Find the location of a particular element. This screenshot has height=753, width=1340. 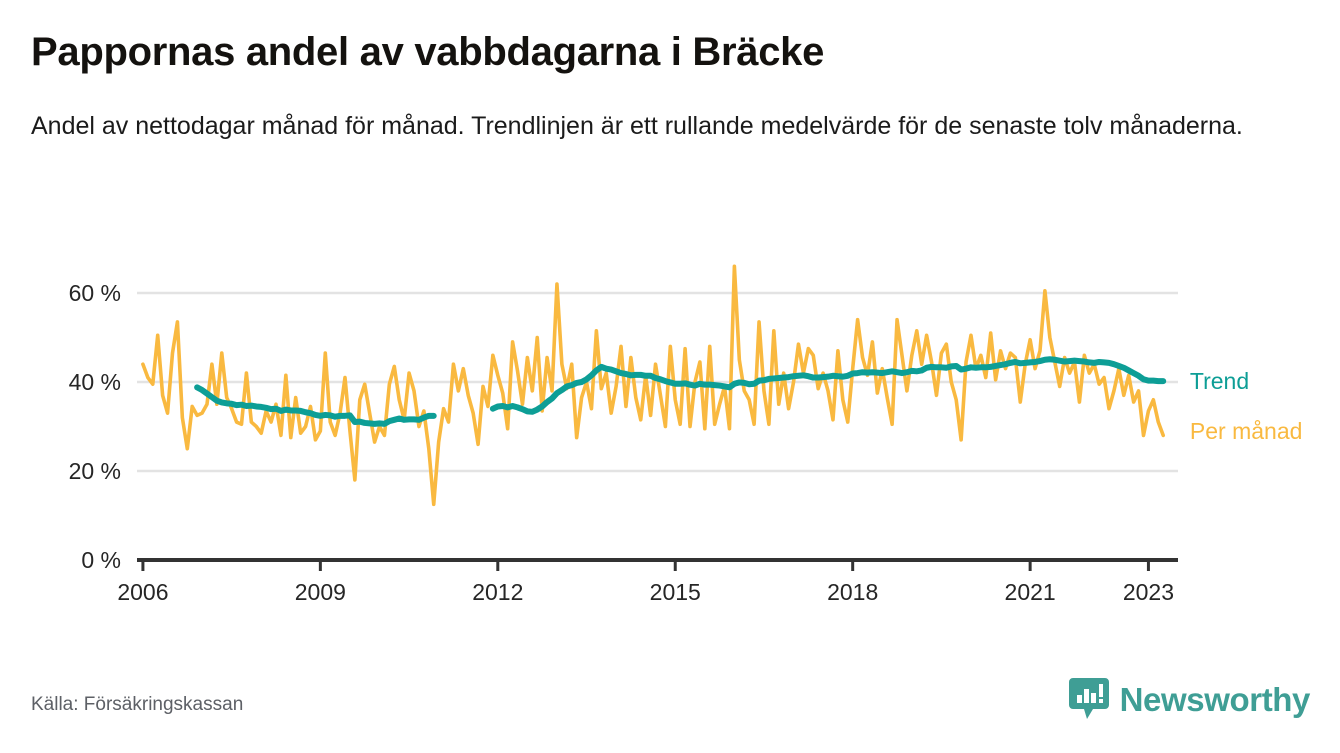

y-tick-label: 0 % is located at coordinates (101, 560).